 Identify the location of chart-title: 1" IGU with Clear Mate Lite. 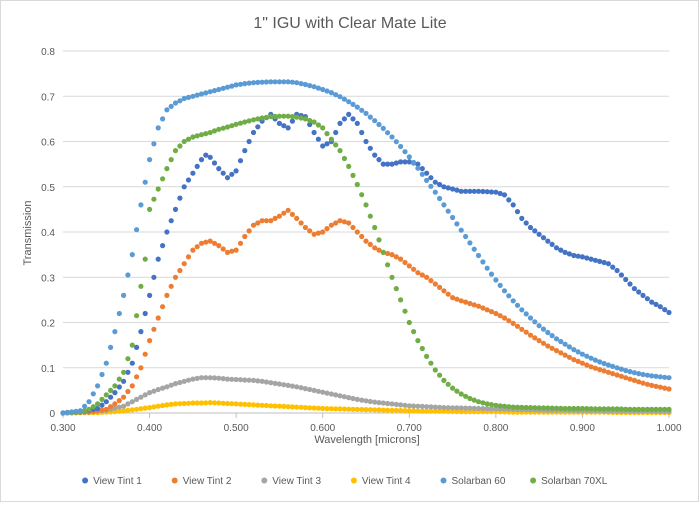
(349, 23).